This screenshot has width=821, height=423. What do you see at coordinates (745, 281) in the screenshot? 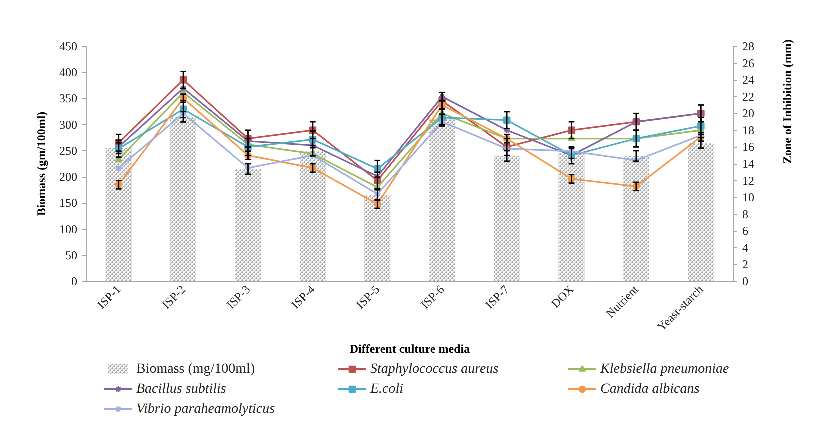
I see `y2-tick-label: 0` at bounding box center [745, 281].